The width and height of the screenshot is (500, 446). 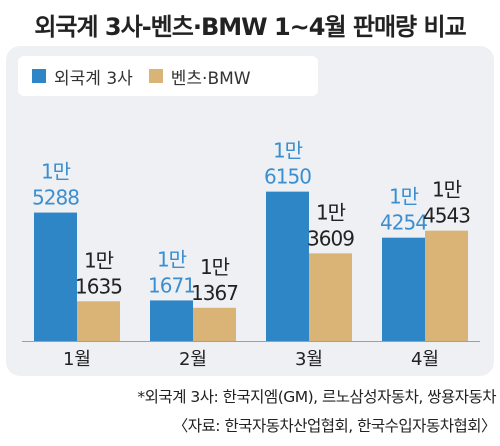 I want to click on legend-label-foreign: 외국계 3사, so click(x=93, y=78).